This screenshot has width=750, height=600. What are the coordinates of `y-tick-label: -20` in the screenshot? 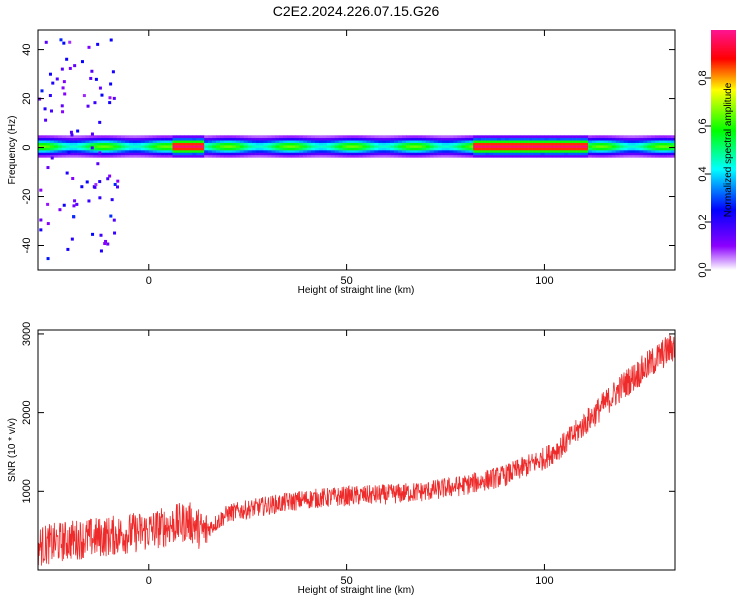 It's located at (27, 197).